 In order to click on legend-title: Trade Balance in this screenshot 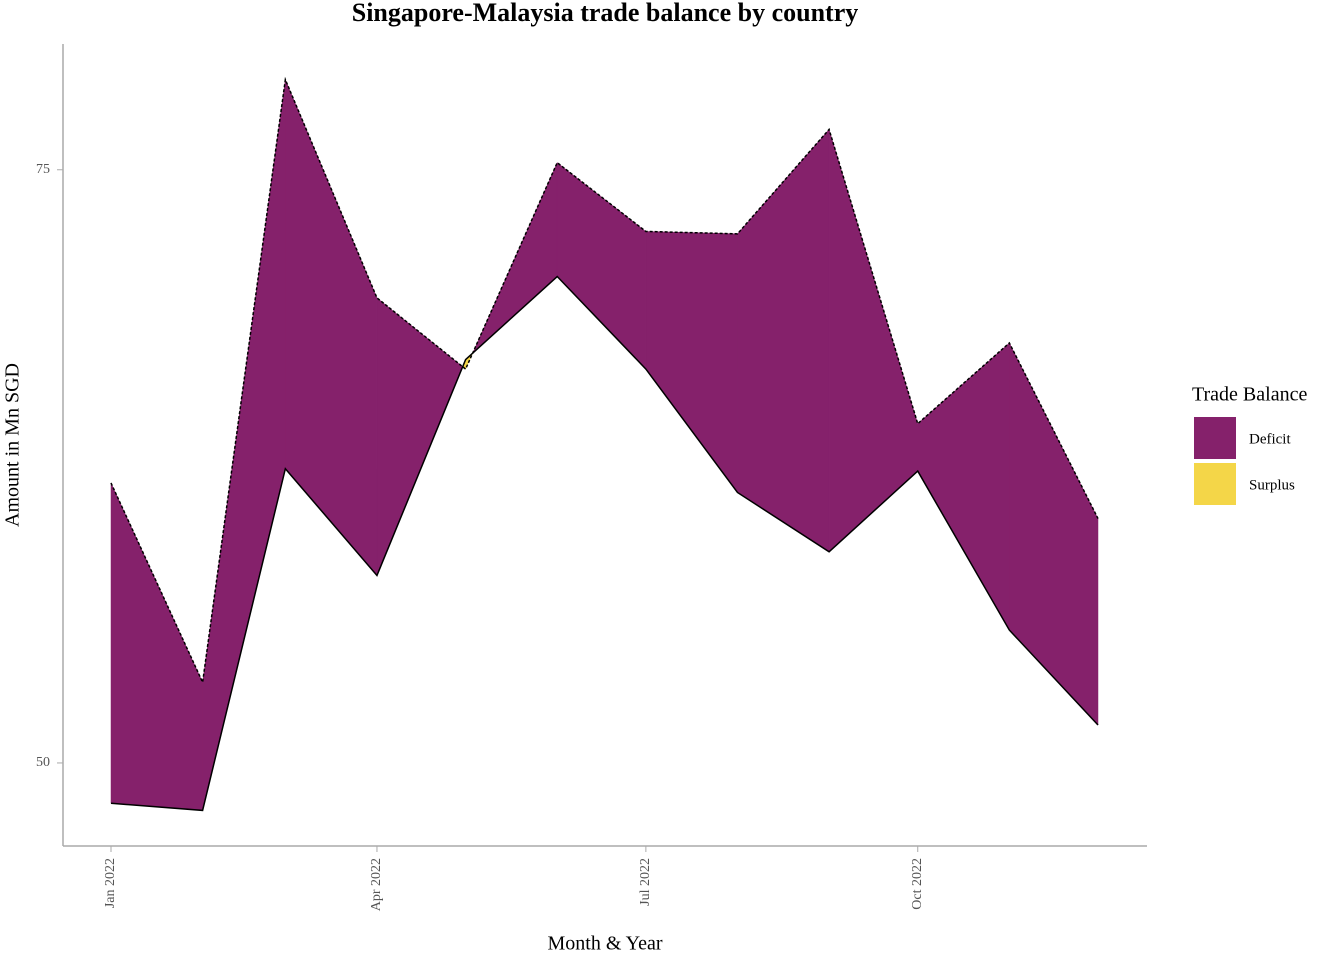, I will do `click(1249, 395)`.